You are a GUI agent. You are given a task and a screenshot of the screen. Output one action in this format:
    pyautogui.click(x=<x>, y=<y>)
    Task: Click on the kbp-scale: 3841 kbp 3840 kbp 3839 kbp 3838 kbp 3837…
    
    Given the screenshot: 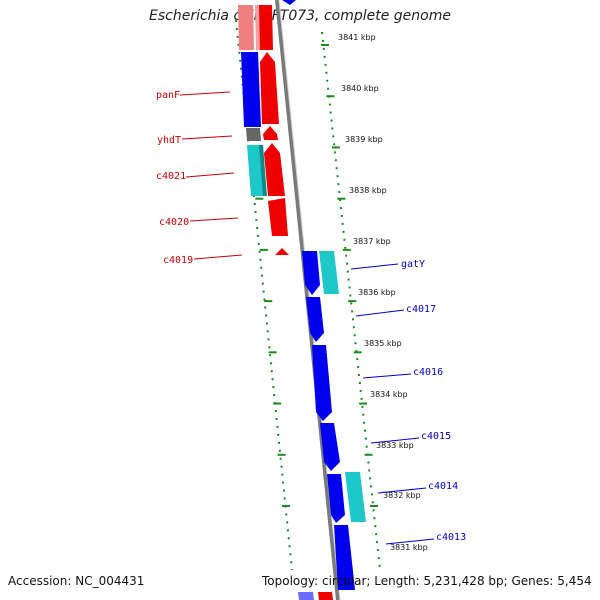 What is the action you would take?
    pyautogui.click(x=383, y=292)
    